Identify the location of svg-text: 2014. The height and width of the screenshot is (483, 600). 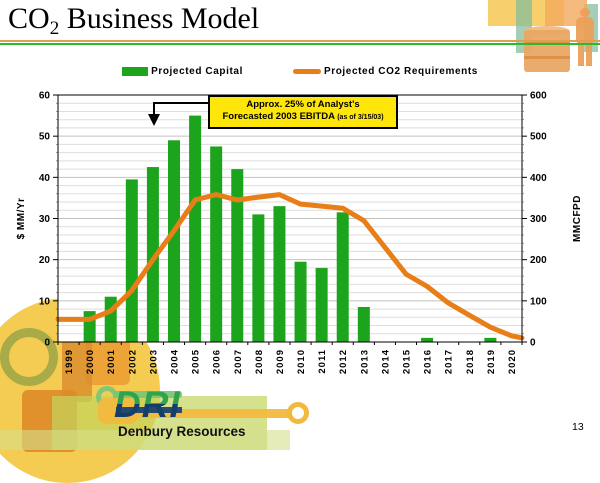
(385, 361).